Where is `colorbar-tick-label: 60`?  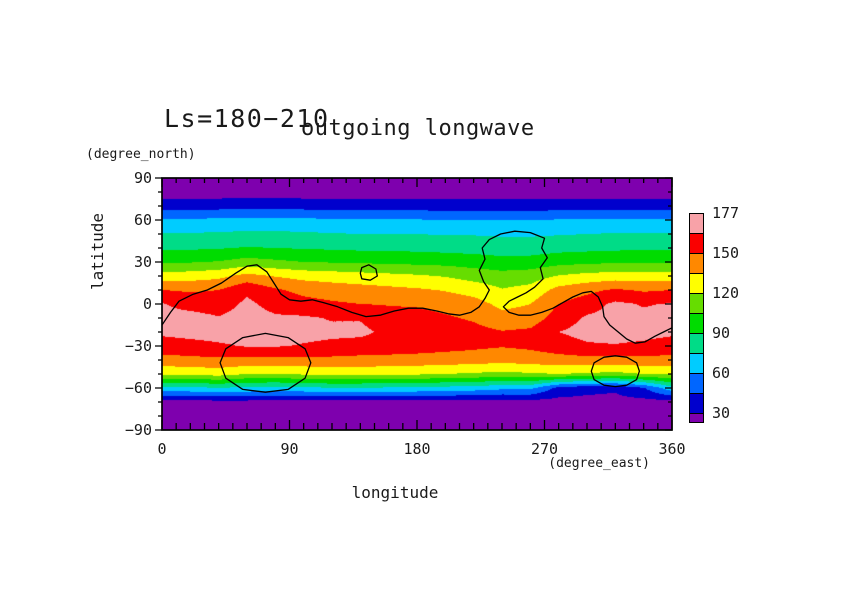
colorbar-tick-label: 60 is located at coordinates (721, 373).